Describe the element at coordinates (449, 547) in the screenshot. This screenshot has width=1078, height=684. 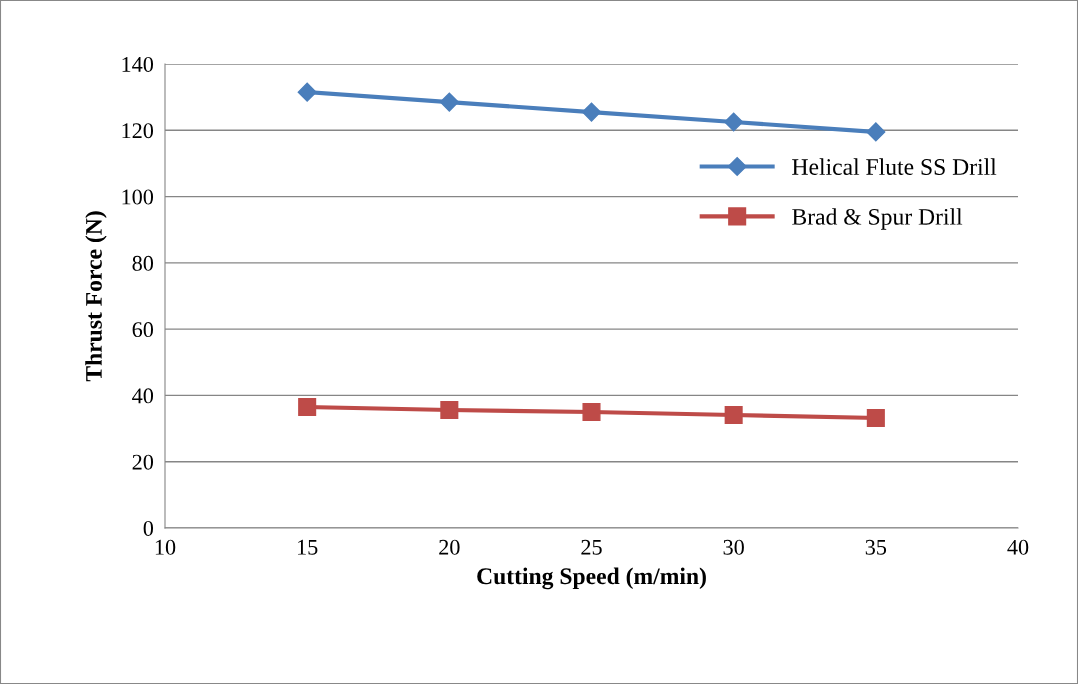
I see `x-tick-label: 20` at that location.